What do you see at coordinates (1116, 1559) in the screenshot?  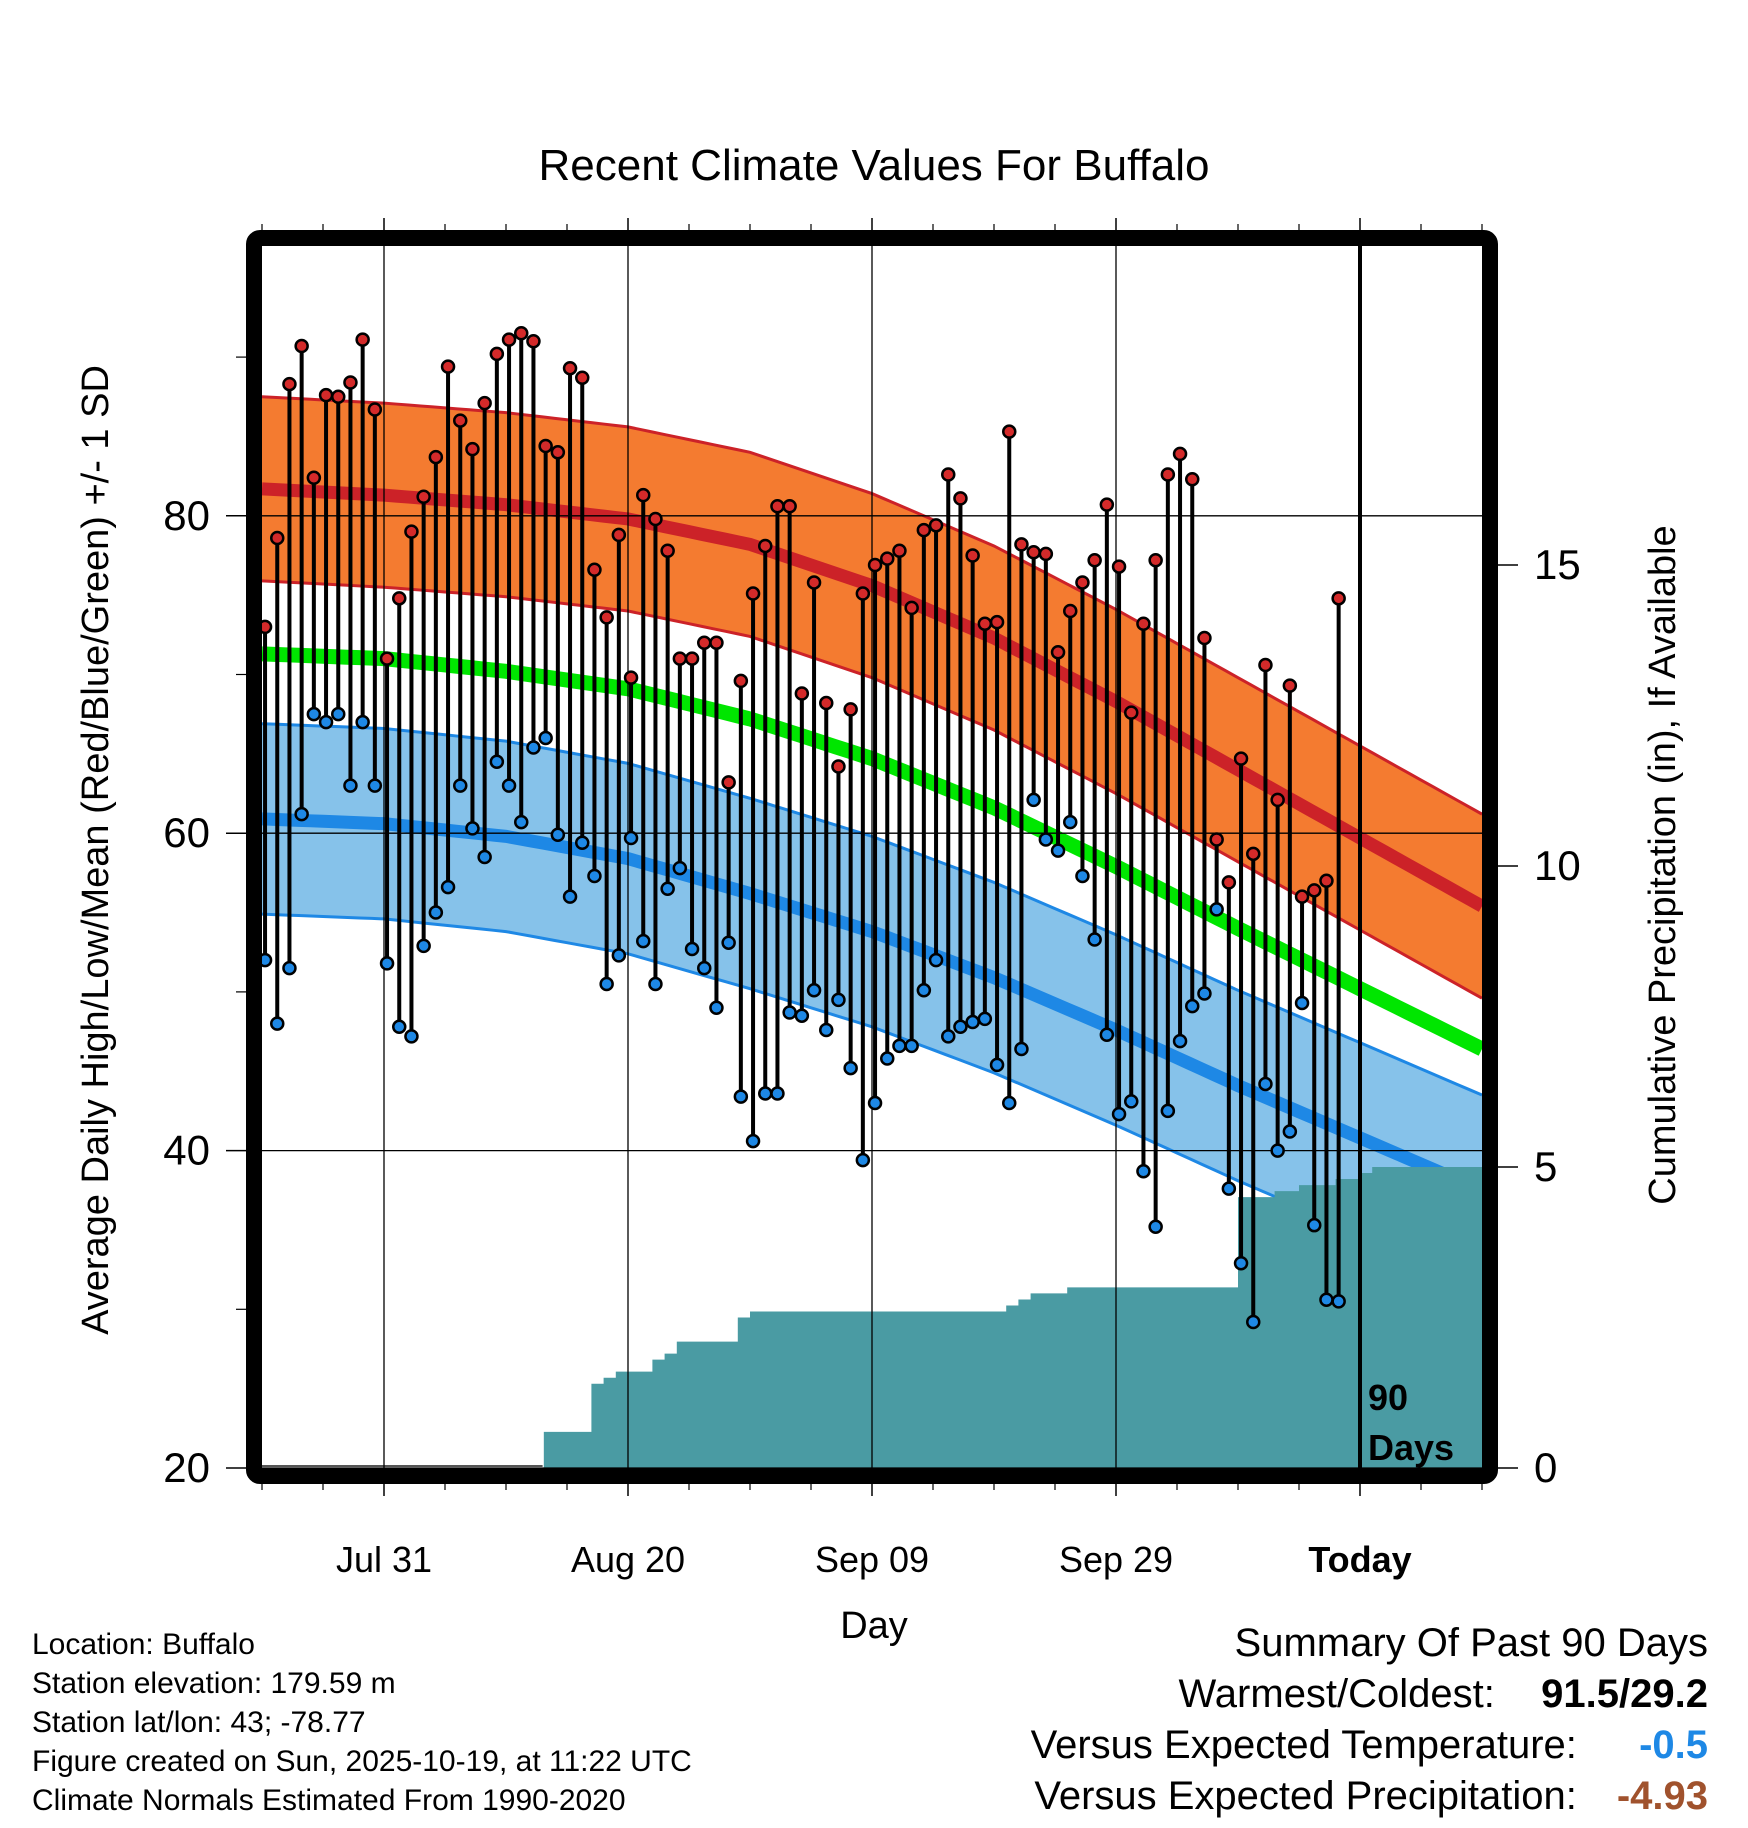 I see `x-tick-label: Sep 29` at bounding box center [1116, 1559].